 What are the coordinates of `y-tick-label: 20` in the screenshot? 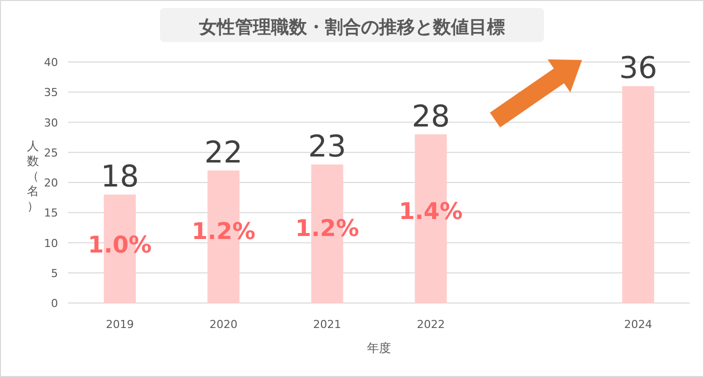 It's located at (51, 183).